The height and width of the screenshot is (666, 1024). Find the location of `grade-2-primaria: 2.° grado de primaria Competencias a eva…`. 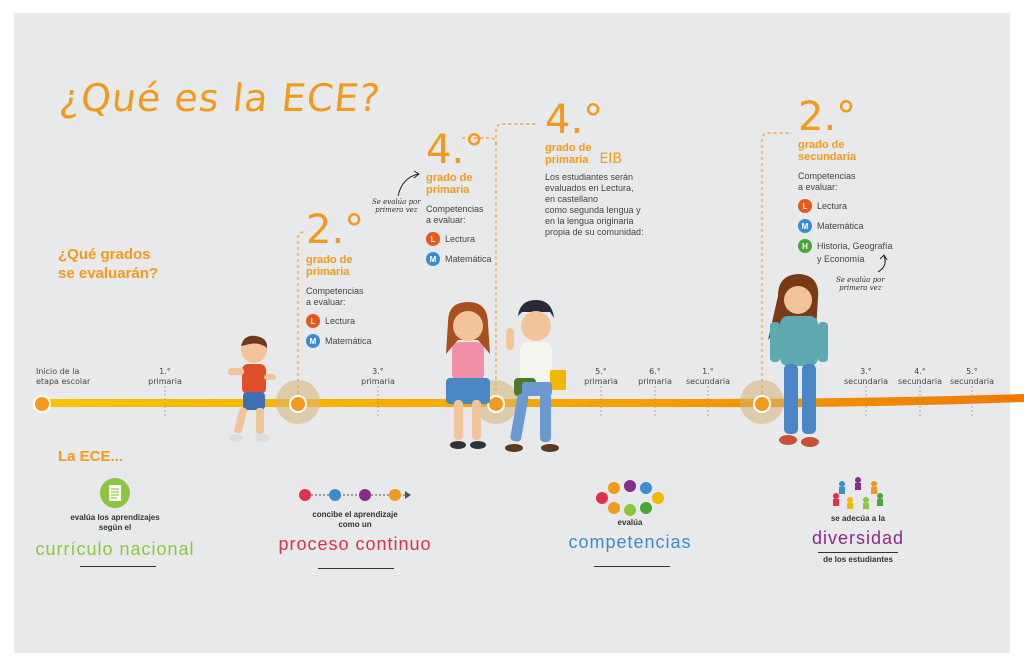

grade-2-primaria: 2.° grado de primaria Competencias a eva… is located at coordinates (339, 279).